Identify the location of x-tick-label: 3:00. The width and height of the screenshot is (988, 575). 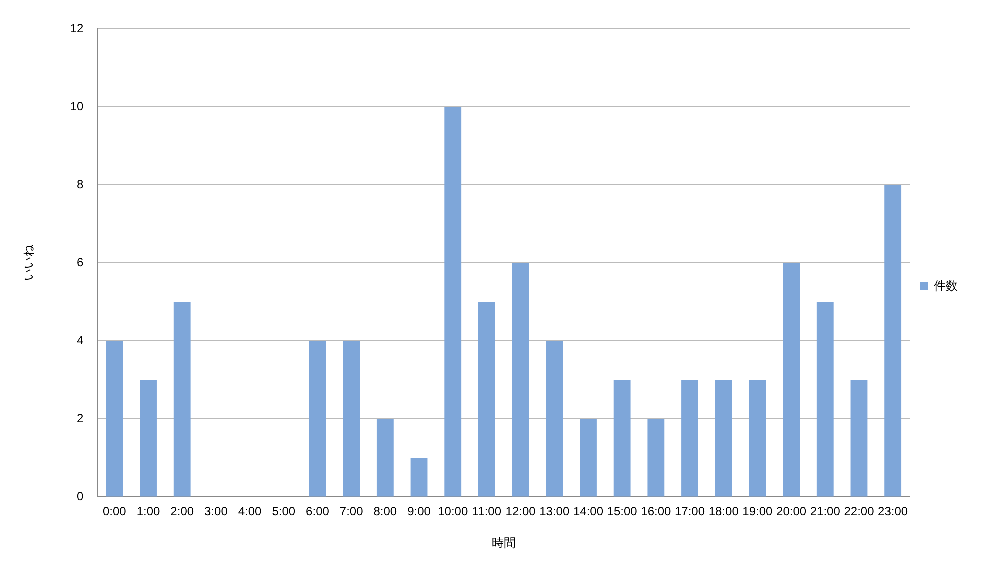
(216, 511).